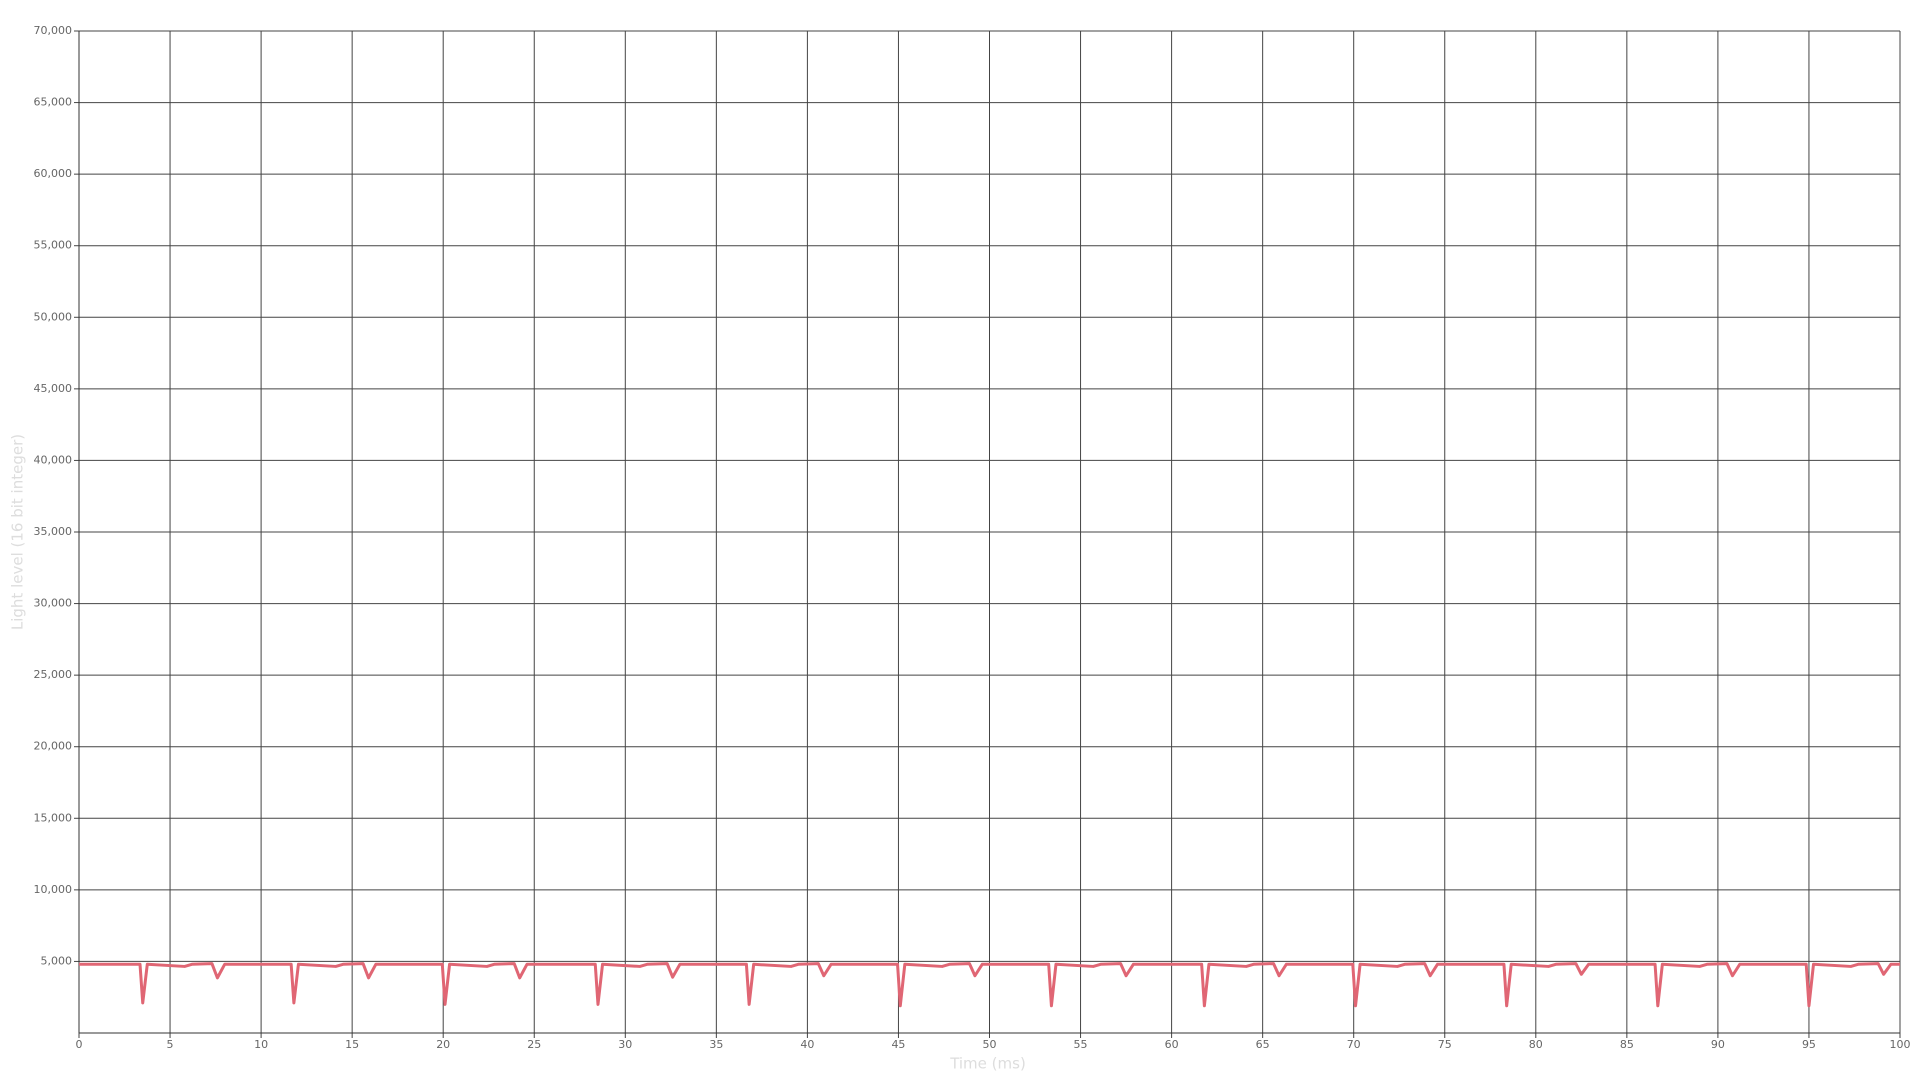 This screenshot has width=1920, height=1084. What do you see at coordinates (57, 960) in the screenshot?
I see `y-tick-label: 5,000` at bounding box center [57, 960].